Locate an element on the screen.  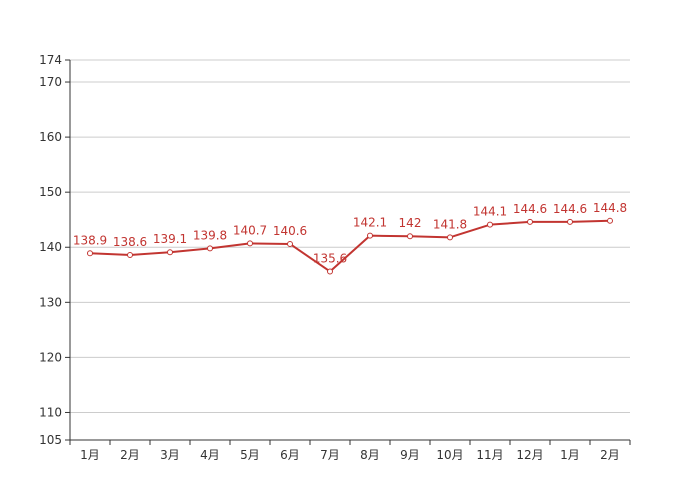
data-label: 141.8 is located at coordinates (450, 224).